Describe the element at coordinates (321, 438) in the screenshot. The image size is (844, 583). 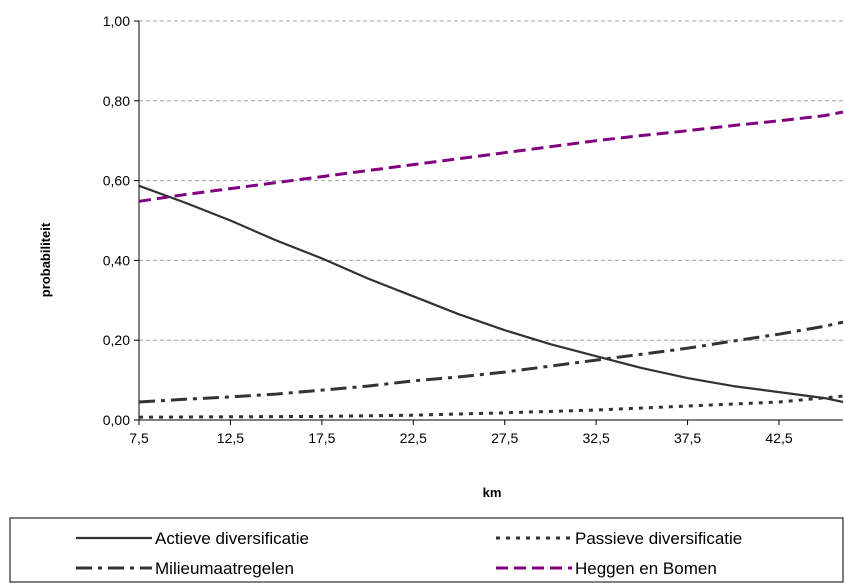
I see `x-tick-label: 17,5` at that location.